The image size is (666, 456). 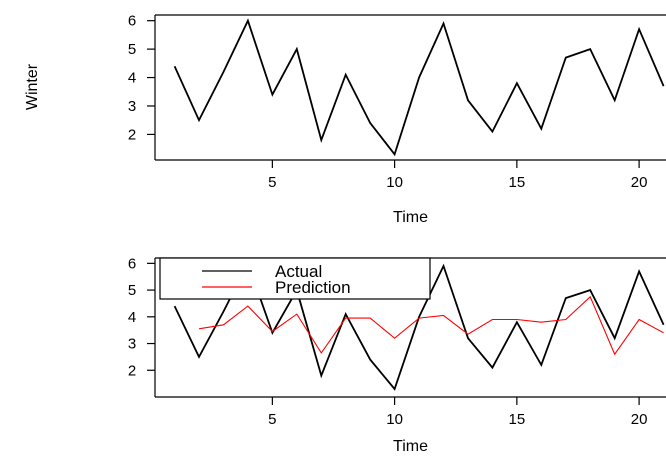 I want to click on legend-label-actual: Actual, so click(x=298, y=271).